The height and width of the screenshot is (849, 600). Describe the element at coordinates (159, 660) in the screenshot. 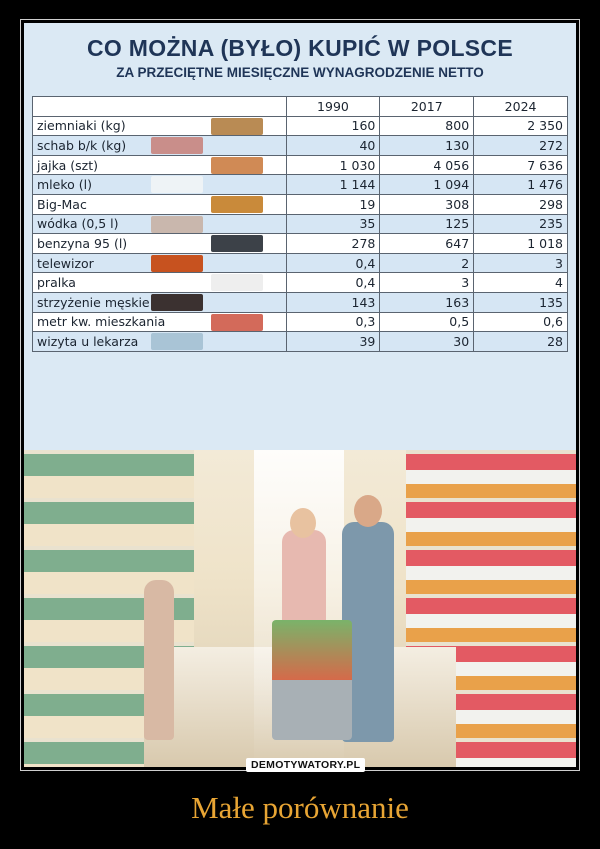

I see `background-shopper` at that location.